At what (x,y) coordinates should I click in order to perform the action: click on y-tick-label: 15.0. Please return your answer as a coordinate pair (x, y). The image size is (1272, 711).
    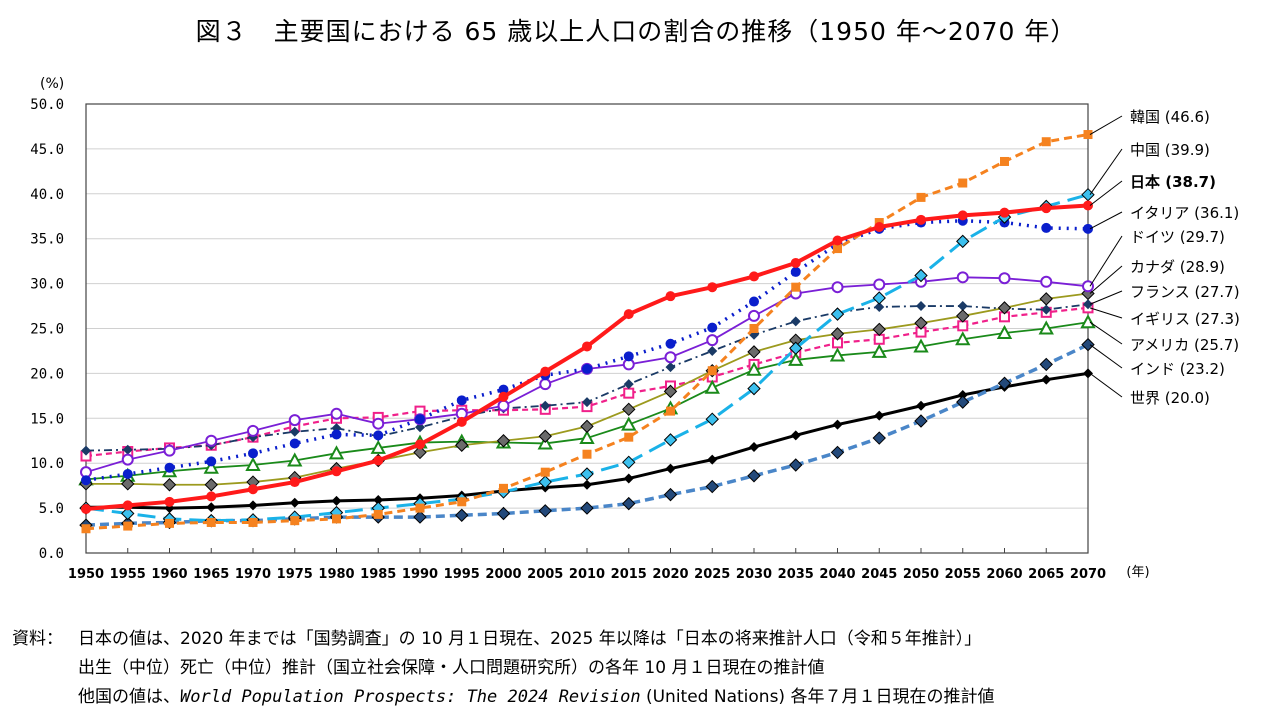
    Looking at the image, I should click on (47, 419).